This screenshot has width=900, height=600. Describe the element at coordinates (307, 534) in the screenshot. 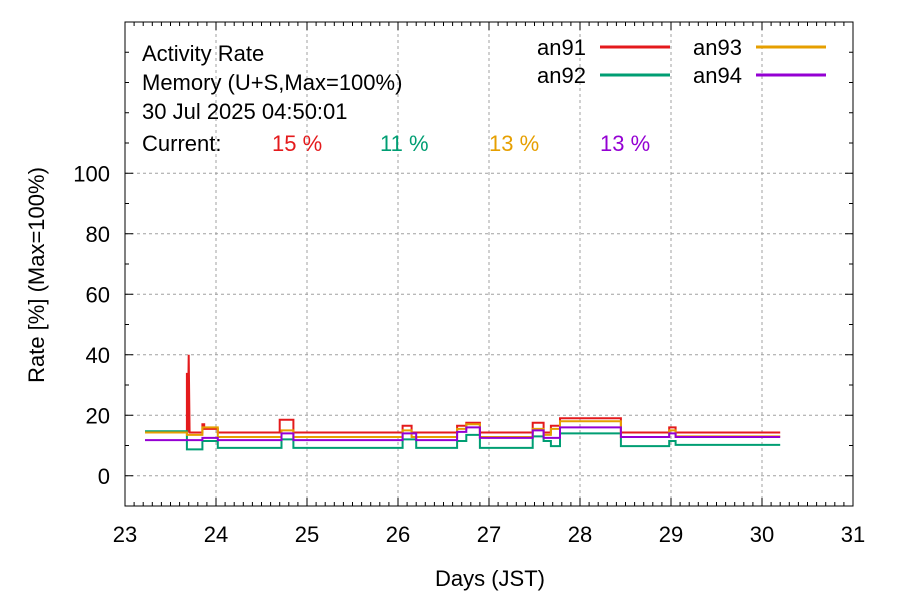

I see `x-tick-label: 25` at that location.